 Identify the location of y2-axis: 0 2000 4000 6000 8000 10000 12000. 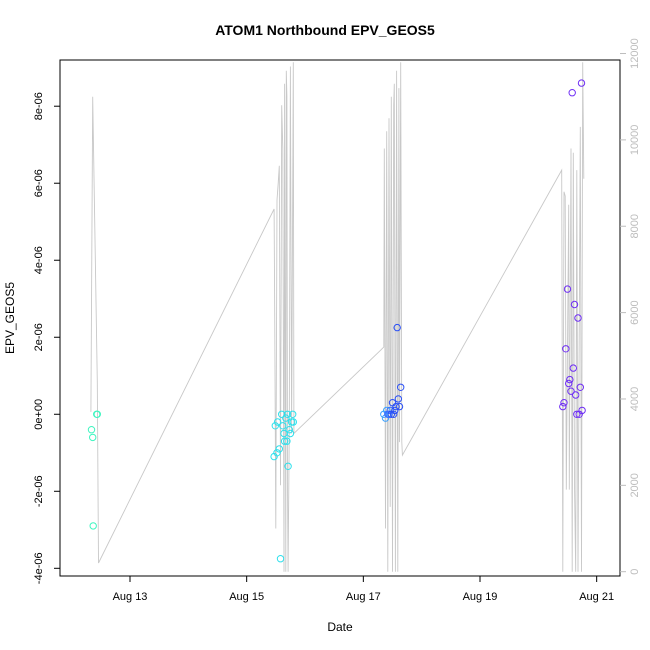
(630, 306).